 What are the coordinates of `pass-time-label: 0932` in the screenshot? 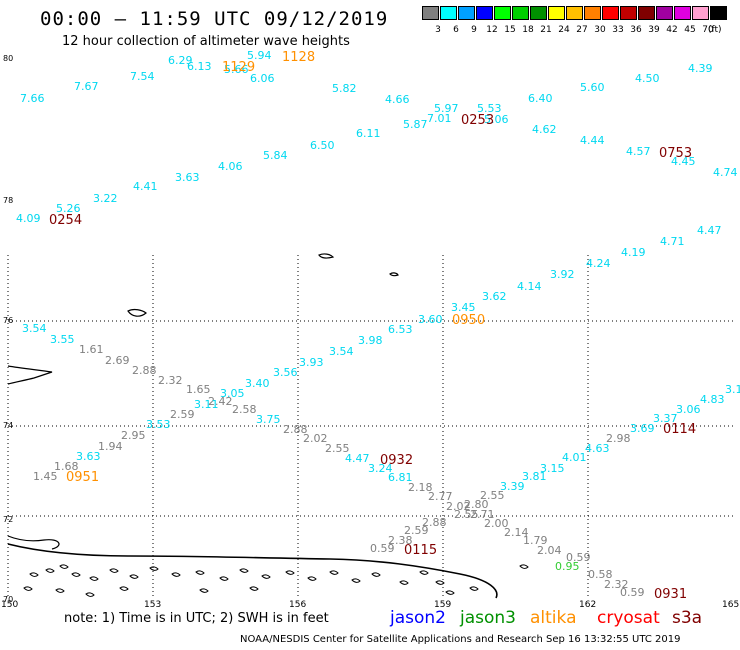 It's located at (396, 460).